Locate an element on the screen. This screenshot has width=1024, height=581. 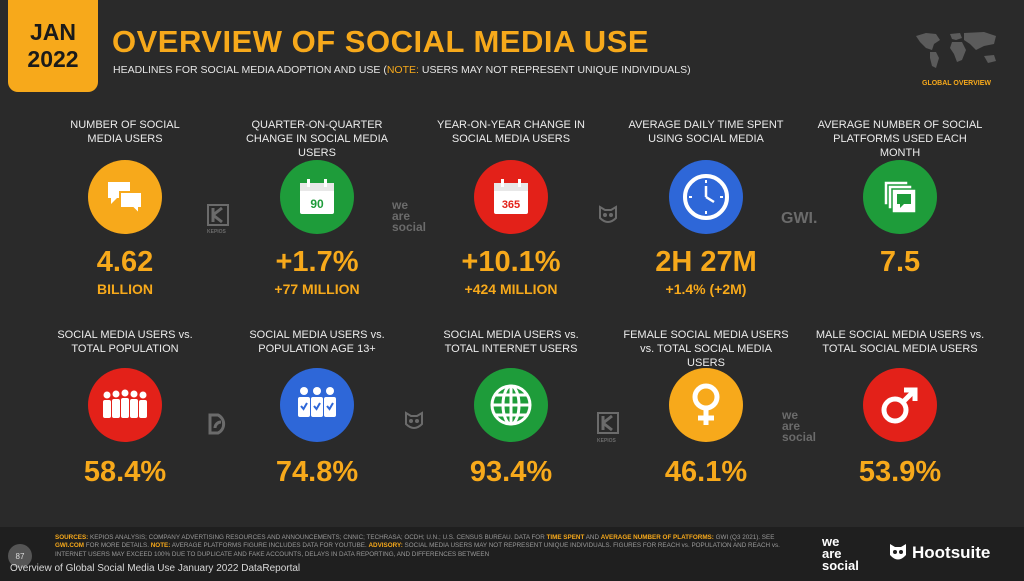
stat-value: +1.7% is located at coordinates (317, 262).